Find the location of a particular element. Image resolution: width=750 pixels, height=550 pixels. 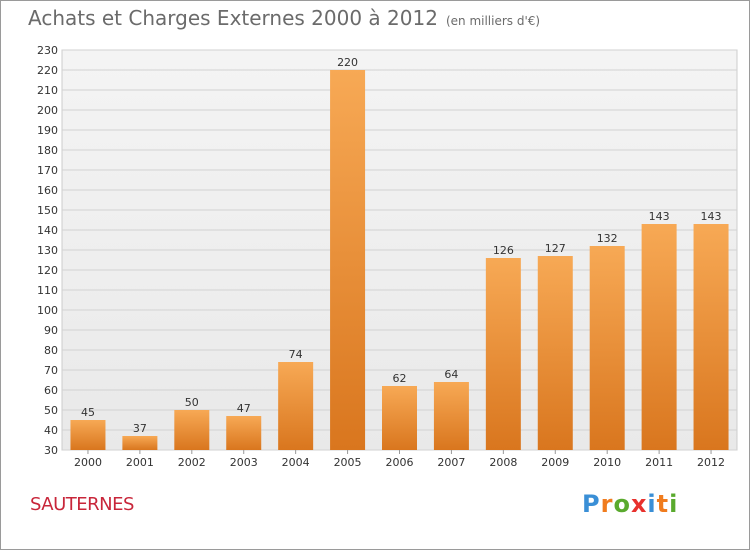

value-label-2002: 50 is located at coordinates (192, 402).